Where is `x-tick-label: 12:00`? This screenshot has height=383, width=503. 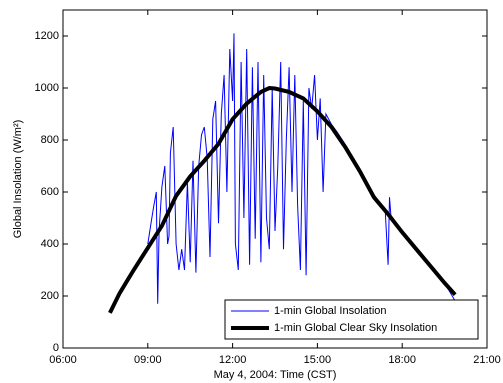
x-tick-label: 12:00 is located at coordinates (233, 360).